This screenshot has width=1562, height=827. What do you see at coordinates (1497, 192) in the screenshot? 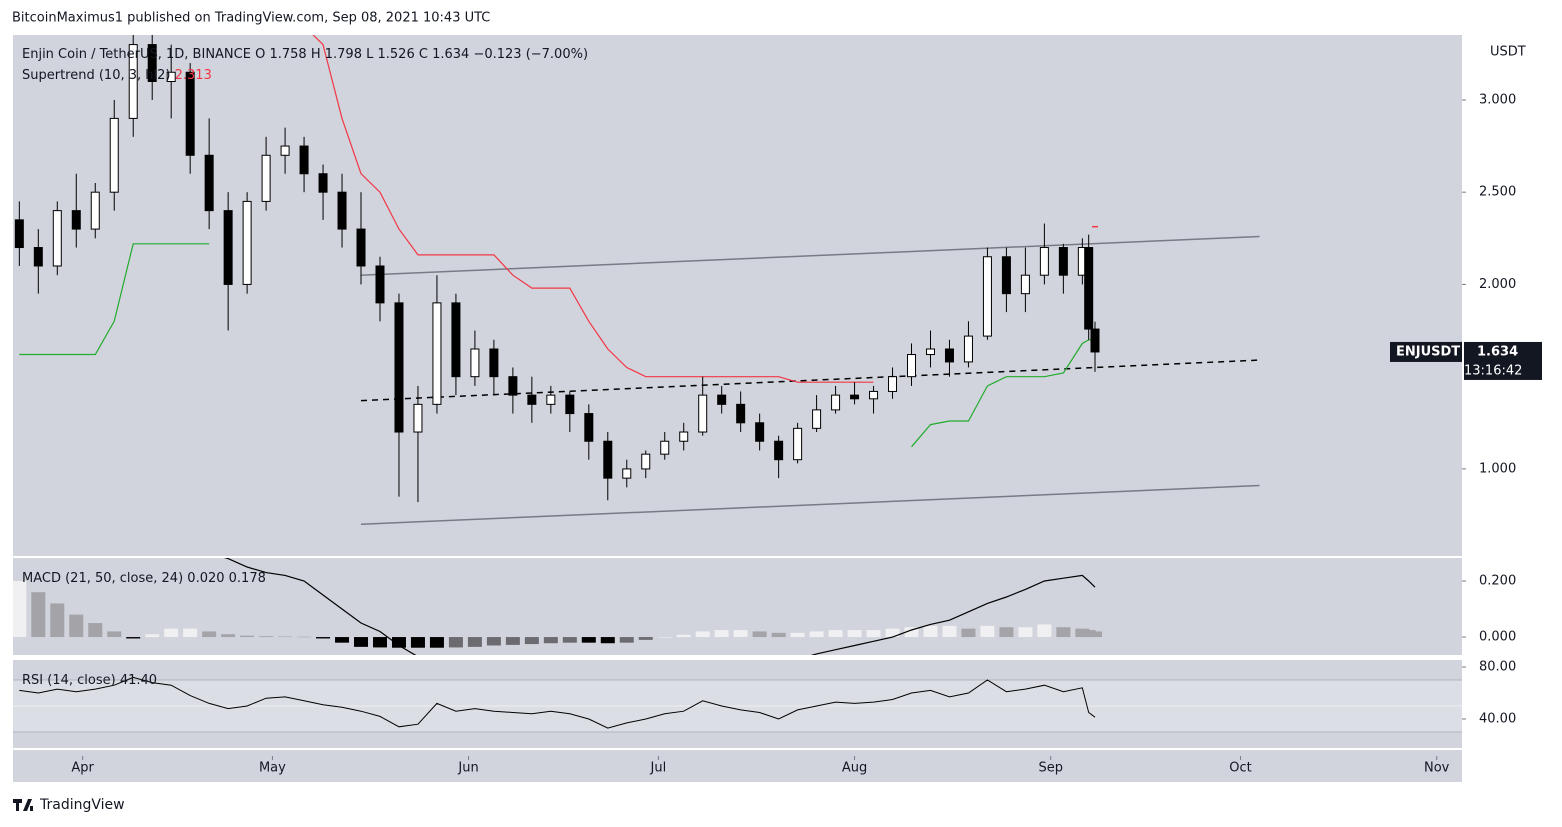
I see `y-tick-label: 2.500` at bounding box center [1497, 192].